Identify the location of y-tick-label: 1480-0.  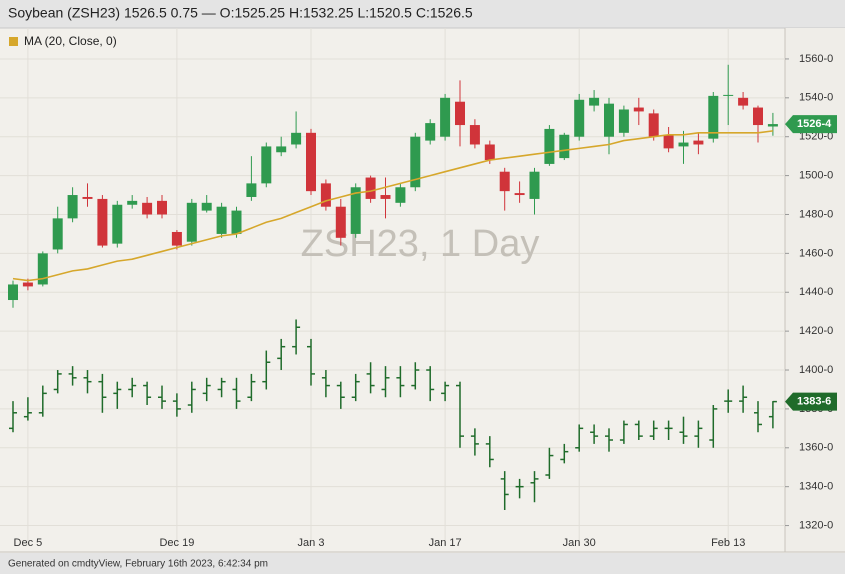
(816, 214).